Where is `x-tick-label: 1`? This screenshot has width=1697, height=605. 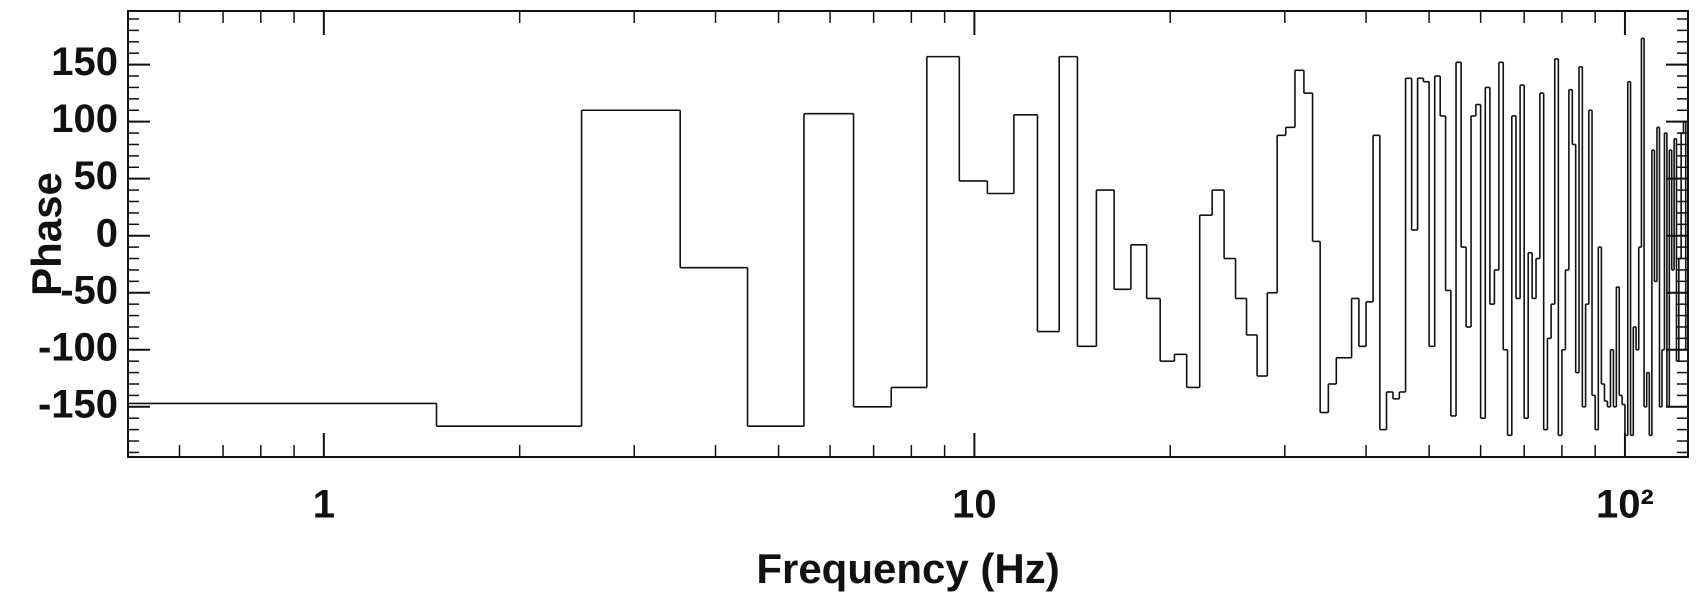 x-tick-label: 1 is located at coordinates (324, 505).